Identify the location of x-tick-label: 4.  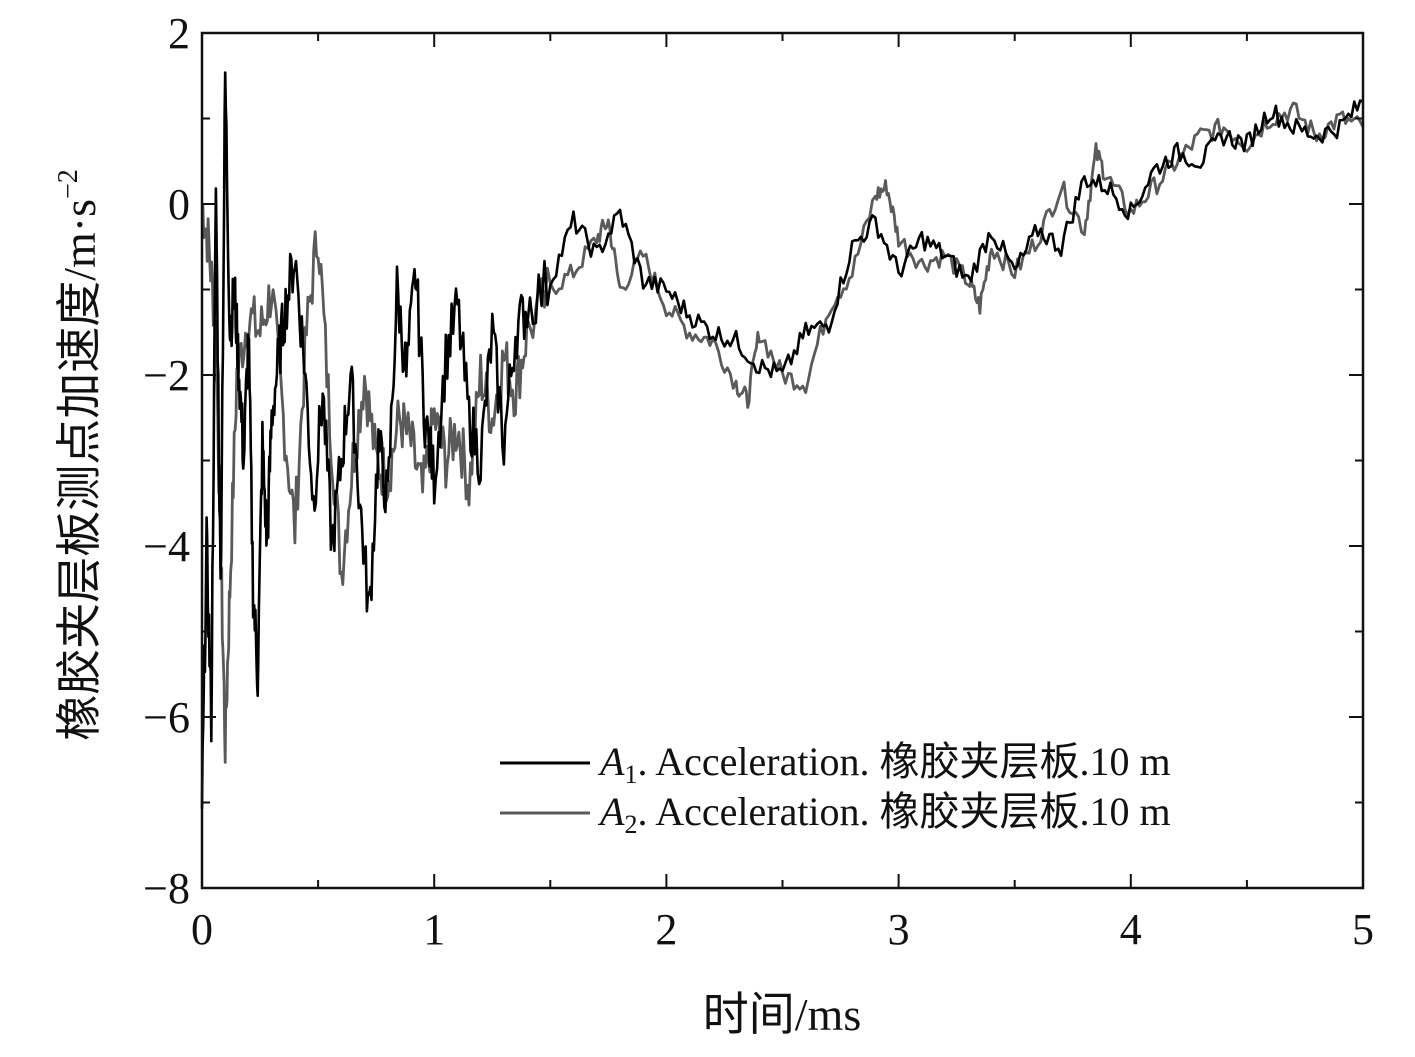
(1131, 929).